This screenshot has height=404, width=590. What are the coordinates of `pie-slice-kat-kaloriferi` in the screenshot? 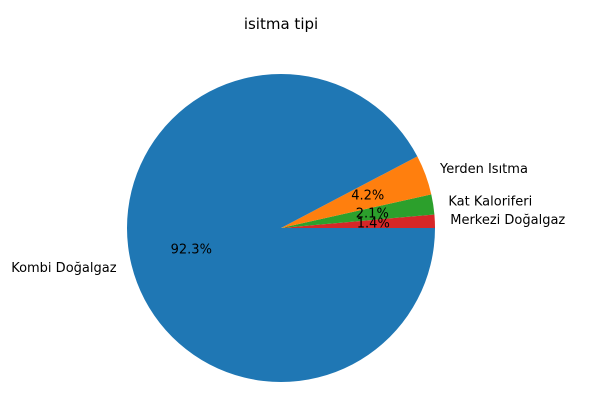 It's located at (358, 211).